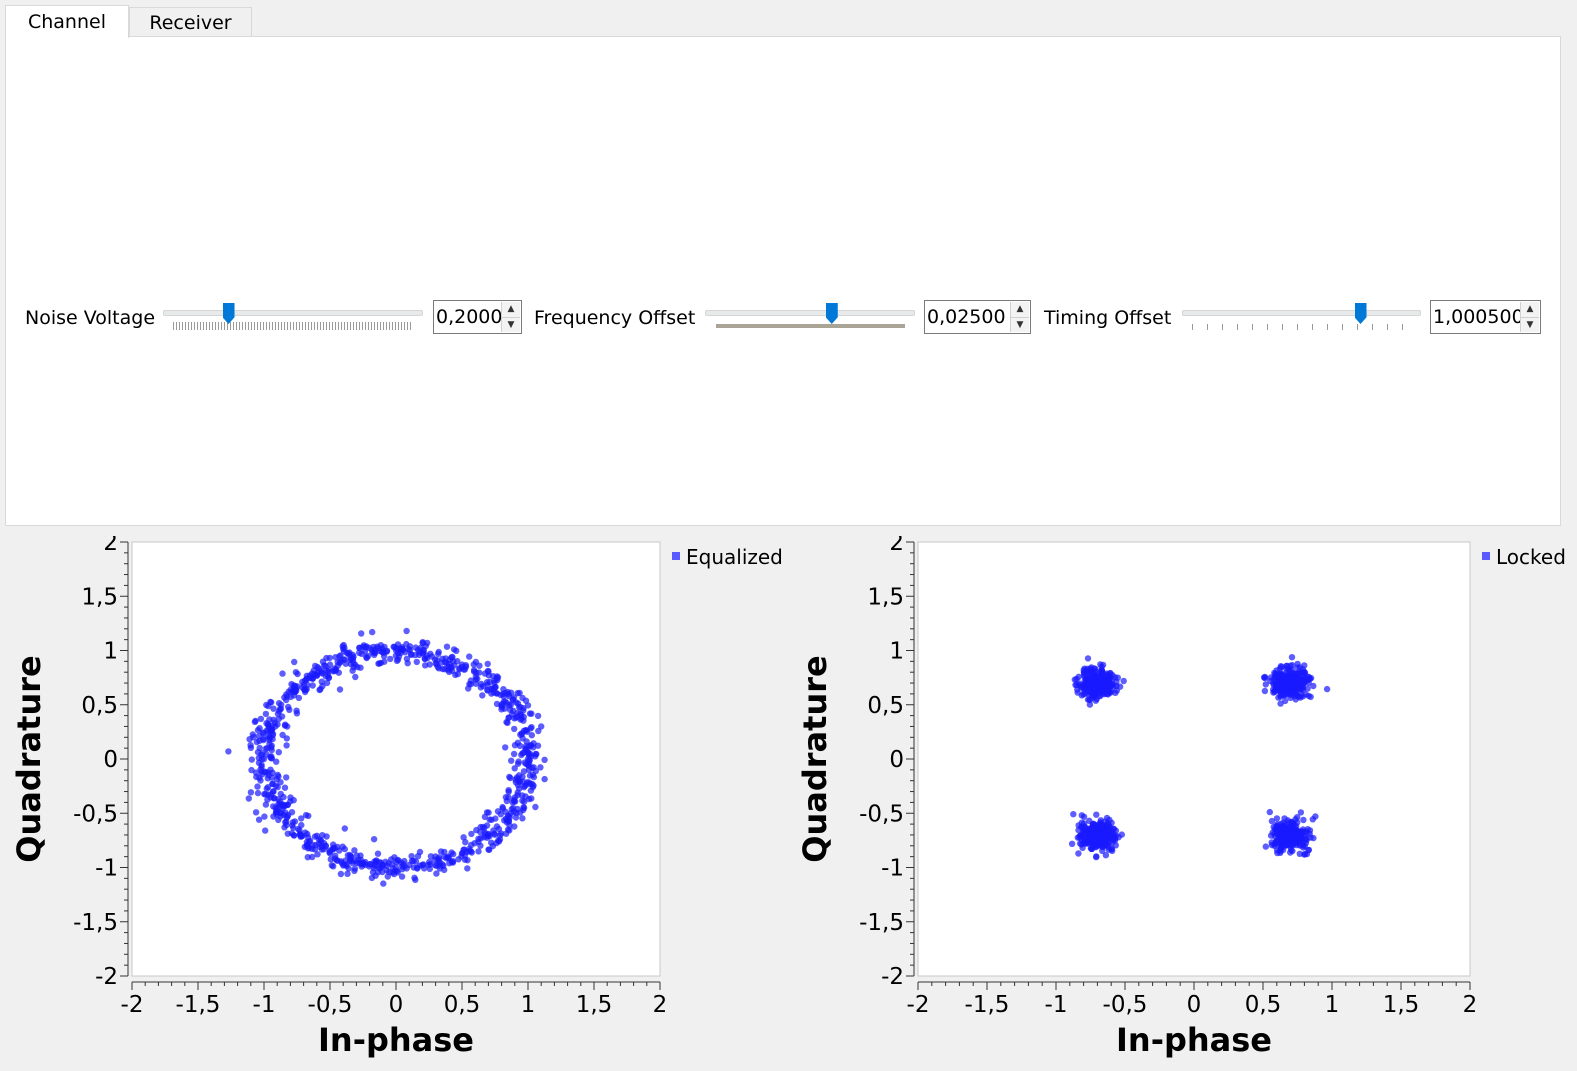 The image size is (1577, 1071). I want to click on frequency-offset-spinbox: 0,02500 ▲ ▼, so click(977, 317).